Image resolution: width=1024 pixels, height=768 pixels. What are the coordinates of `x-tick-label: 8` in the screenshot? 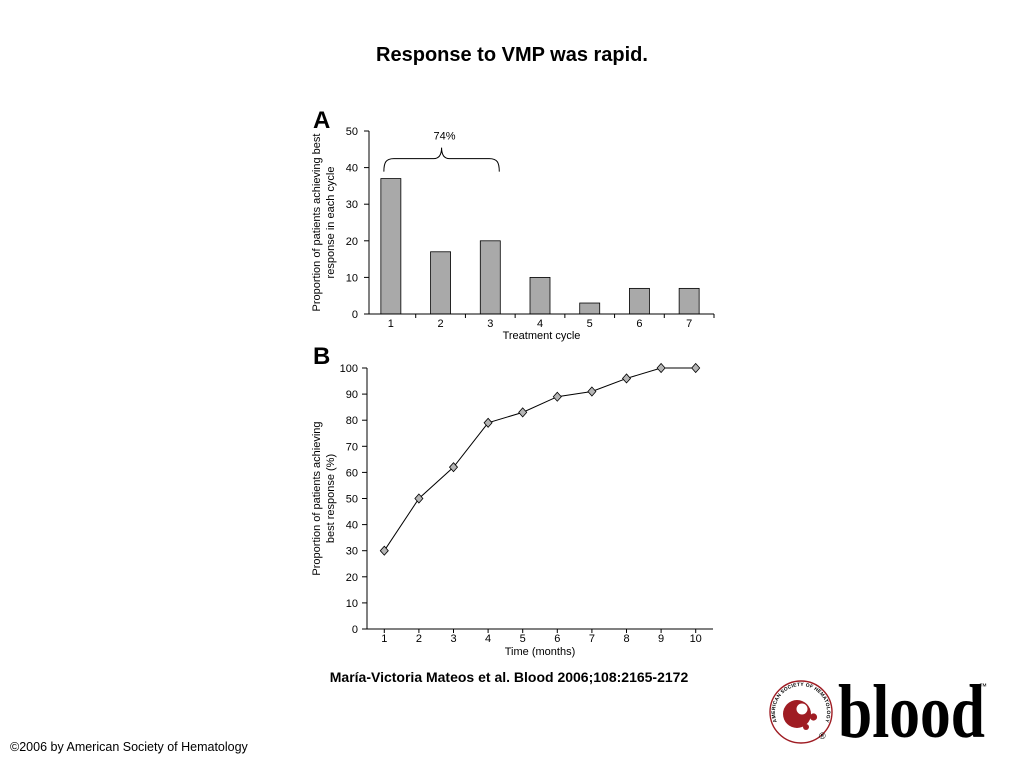 It's located at (626, 639).